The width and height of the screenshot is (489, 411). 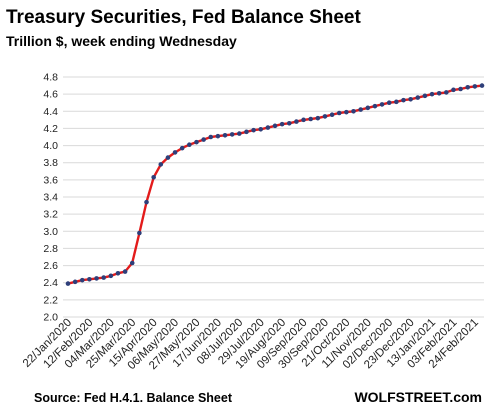 I want to click on y-tick-label: 3.2, so click(x=50, y=215).